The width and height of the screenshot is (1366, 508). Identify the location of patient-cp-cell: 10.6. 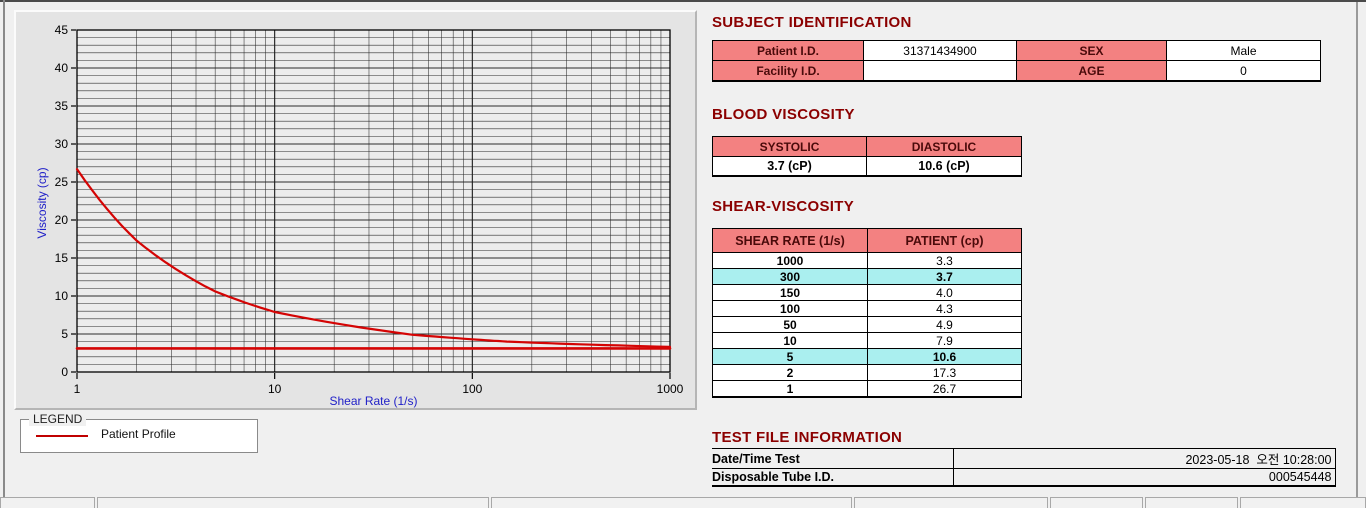
(944, 356).